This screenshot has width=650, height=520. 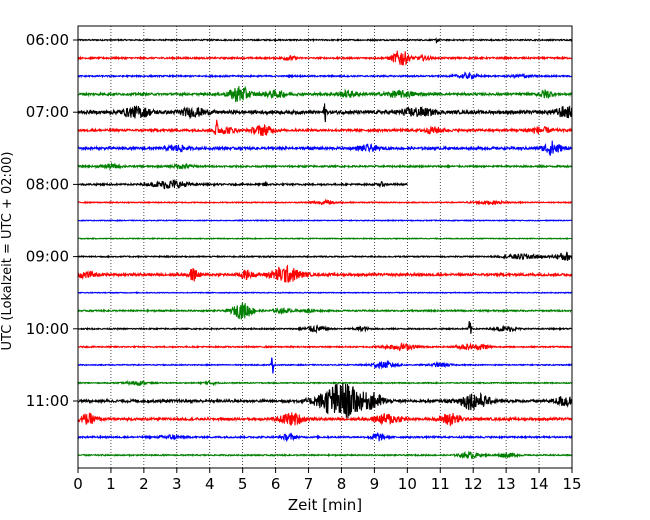 What do you see at coordinates (325, 383) in the screenshot?
I see `trace-10:45` at bounding box center [325, 383].